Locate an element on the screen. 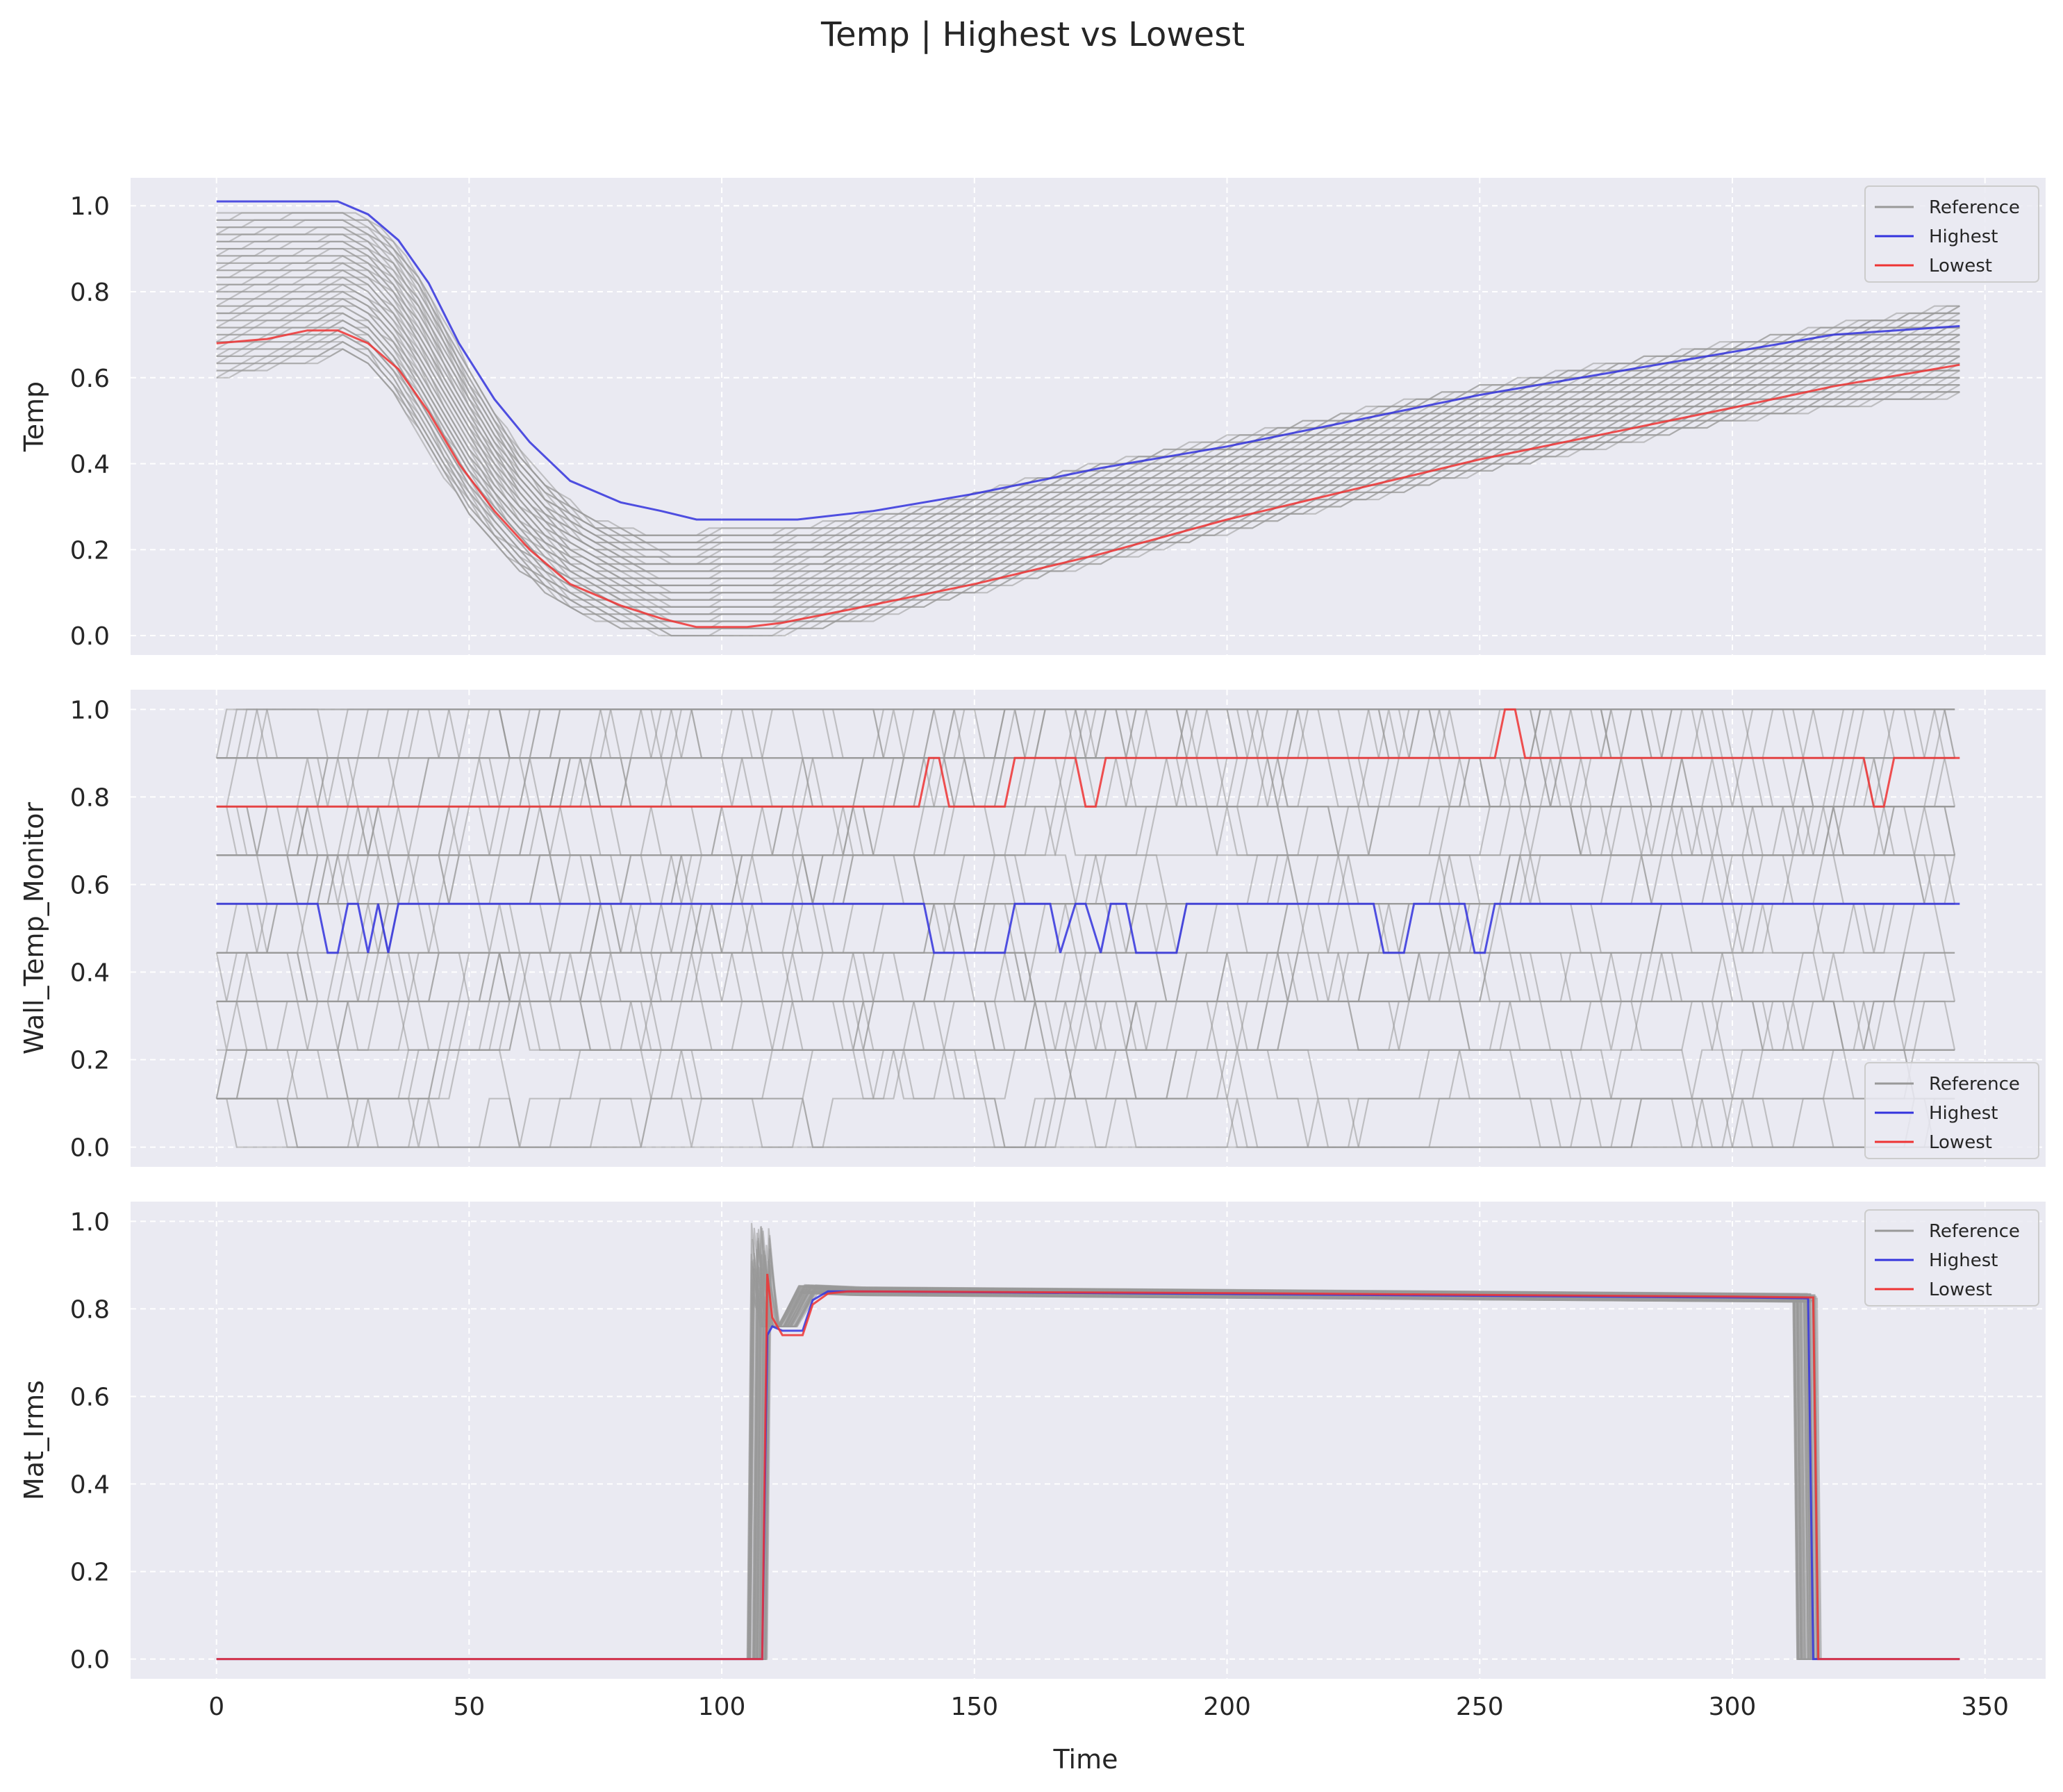 This screenshot has height=1792, width=2063. x-tick-label: 150 is located at coordinates (974, 1707).